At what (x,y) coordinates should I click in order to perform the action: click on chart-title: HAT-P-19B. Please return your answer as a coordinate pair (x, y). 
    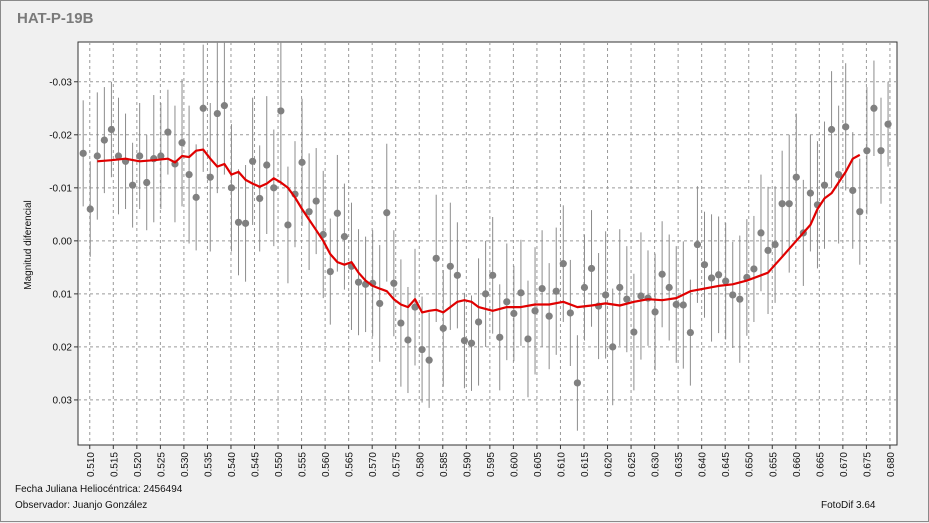
    Looking at the image, I should click on (55, 18).